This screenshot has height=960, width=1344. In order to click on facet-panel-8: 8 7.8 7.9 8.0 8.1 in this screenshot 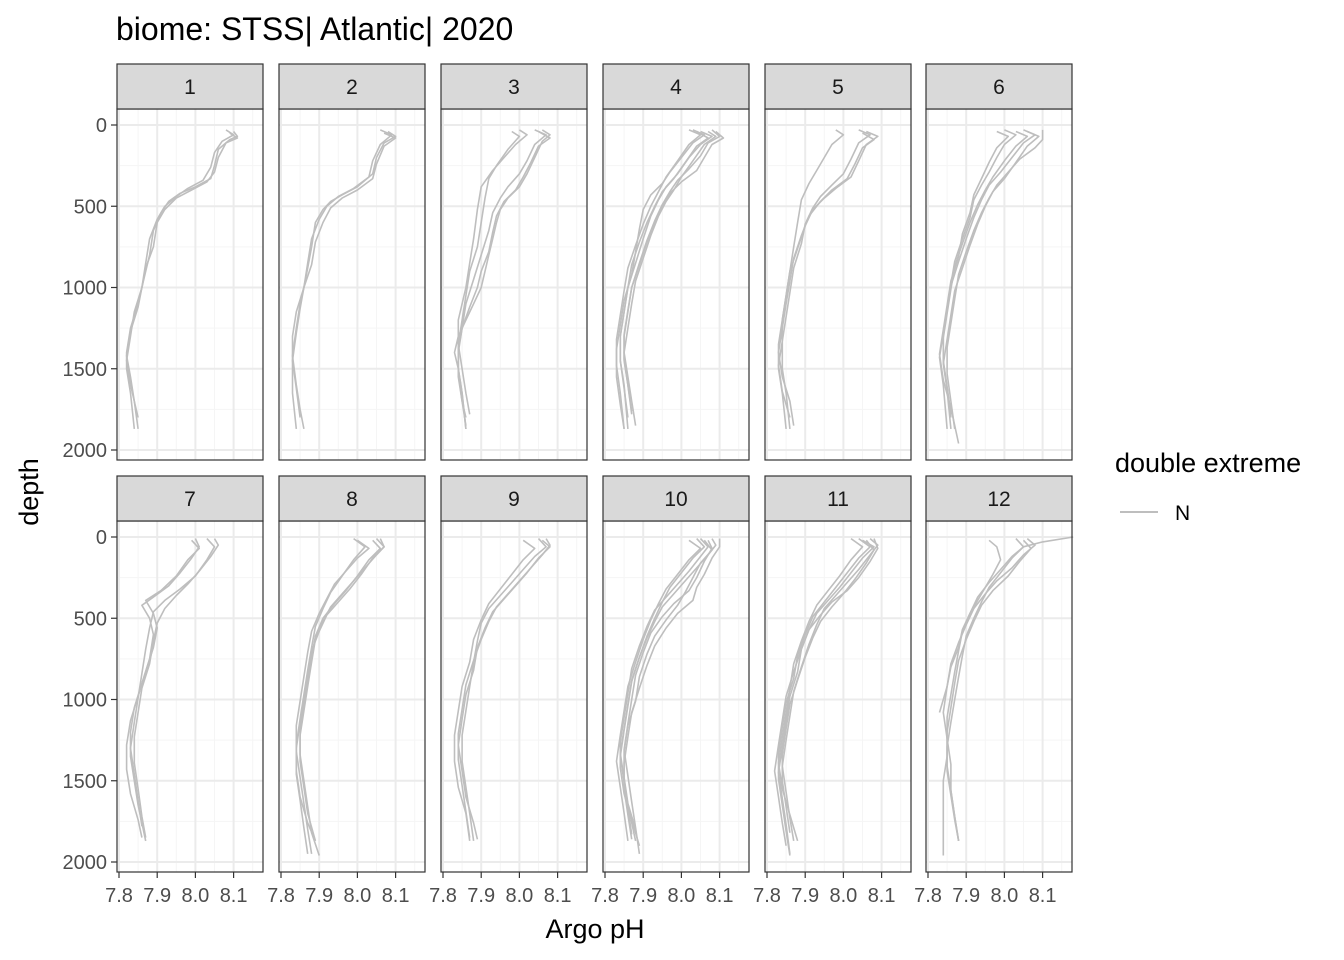, I will do `click(346, 691)`.